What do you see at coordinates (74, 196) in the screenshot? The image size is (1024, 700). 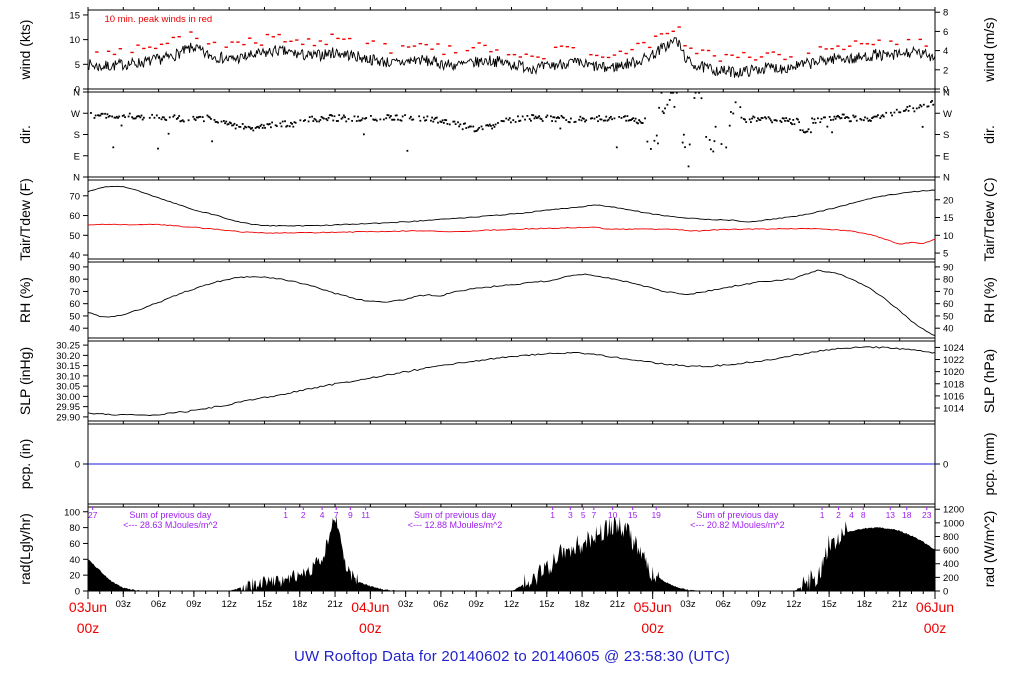 I see `y-tick-label-left: 70` at bounding box center [74, 196].